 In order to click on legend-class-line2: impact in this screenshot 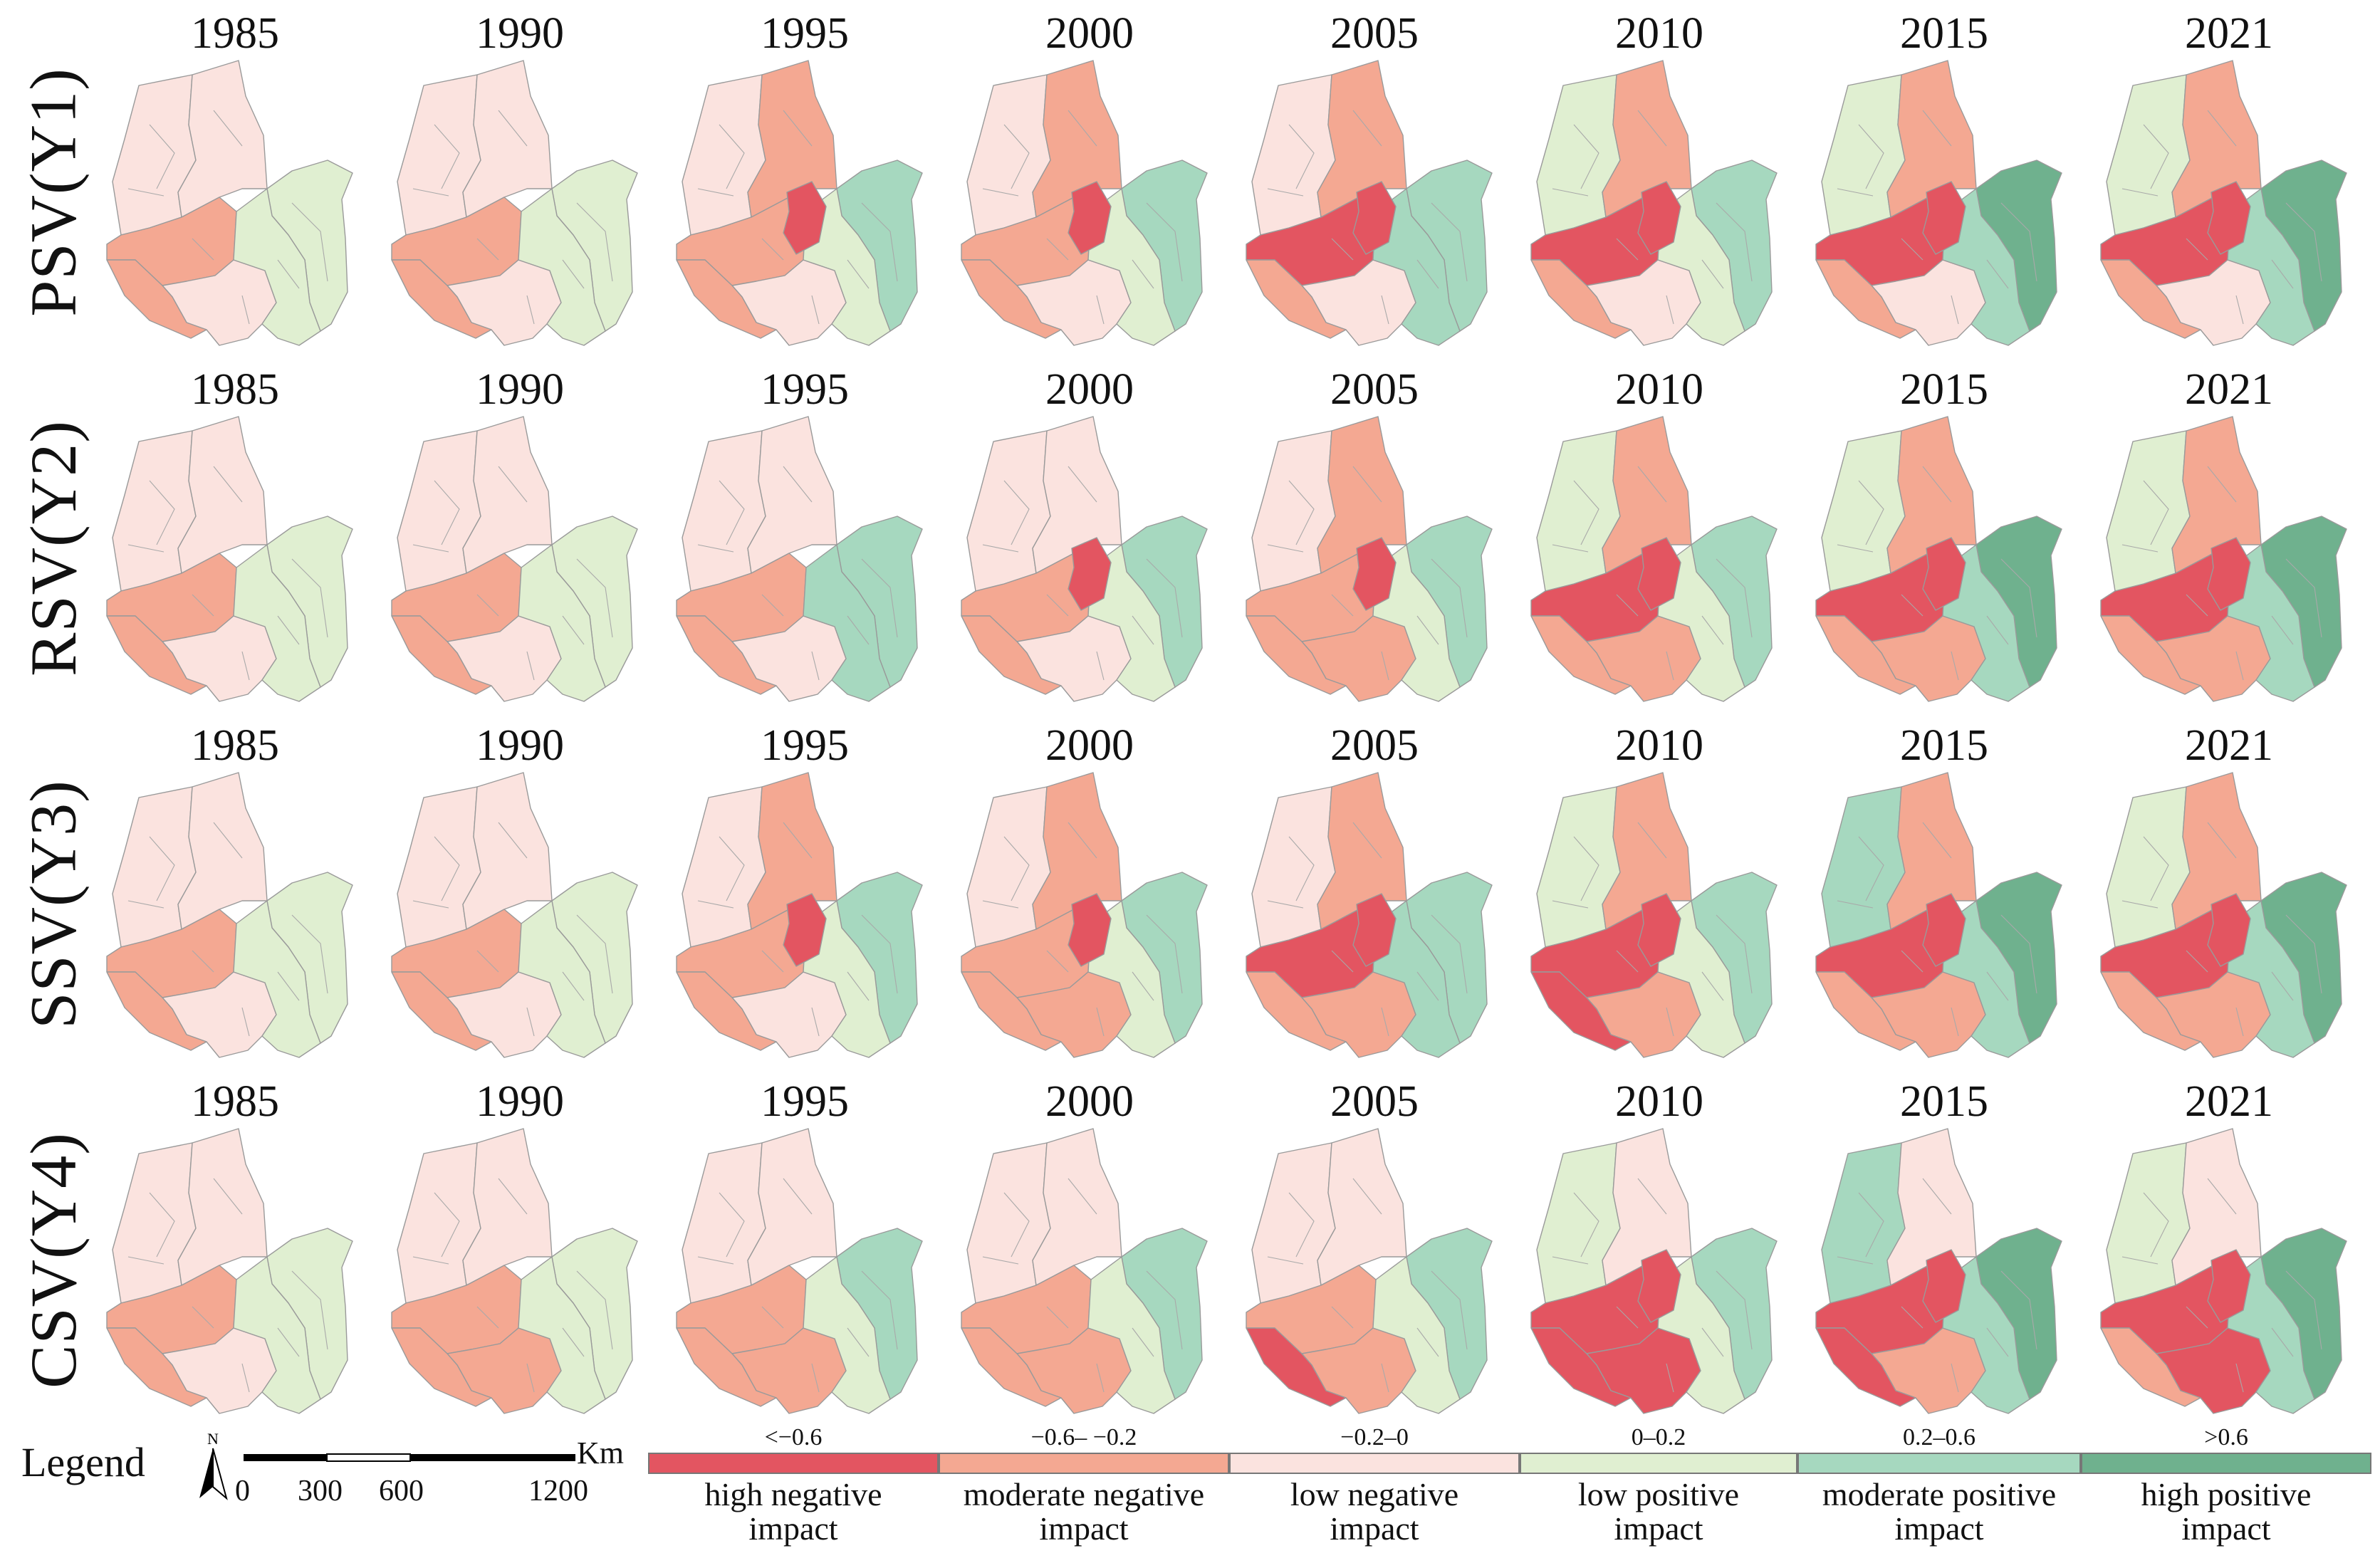, I will do `click(2226, 1528)`.